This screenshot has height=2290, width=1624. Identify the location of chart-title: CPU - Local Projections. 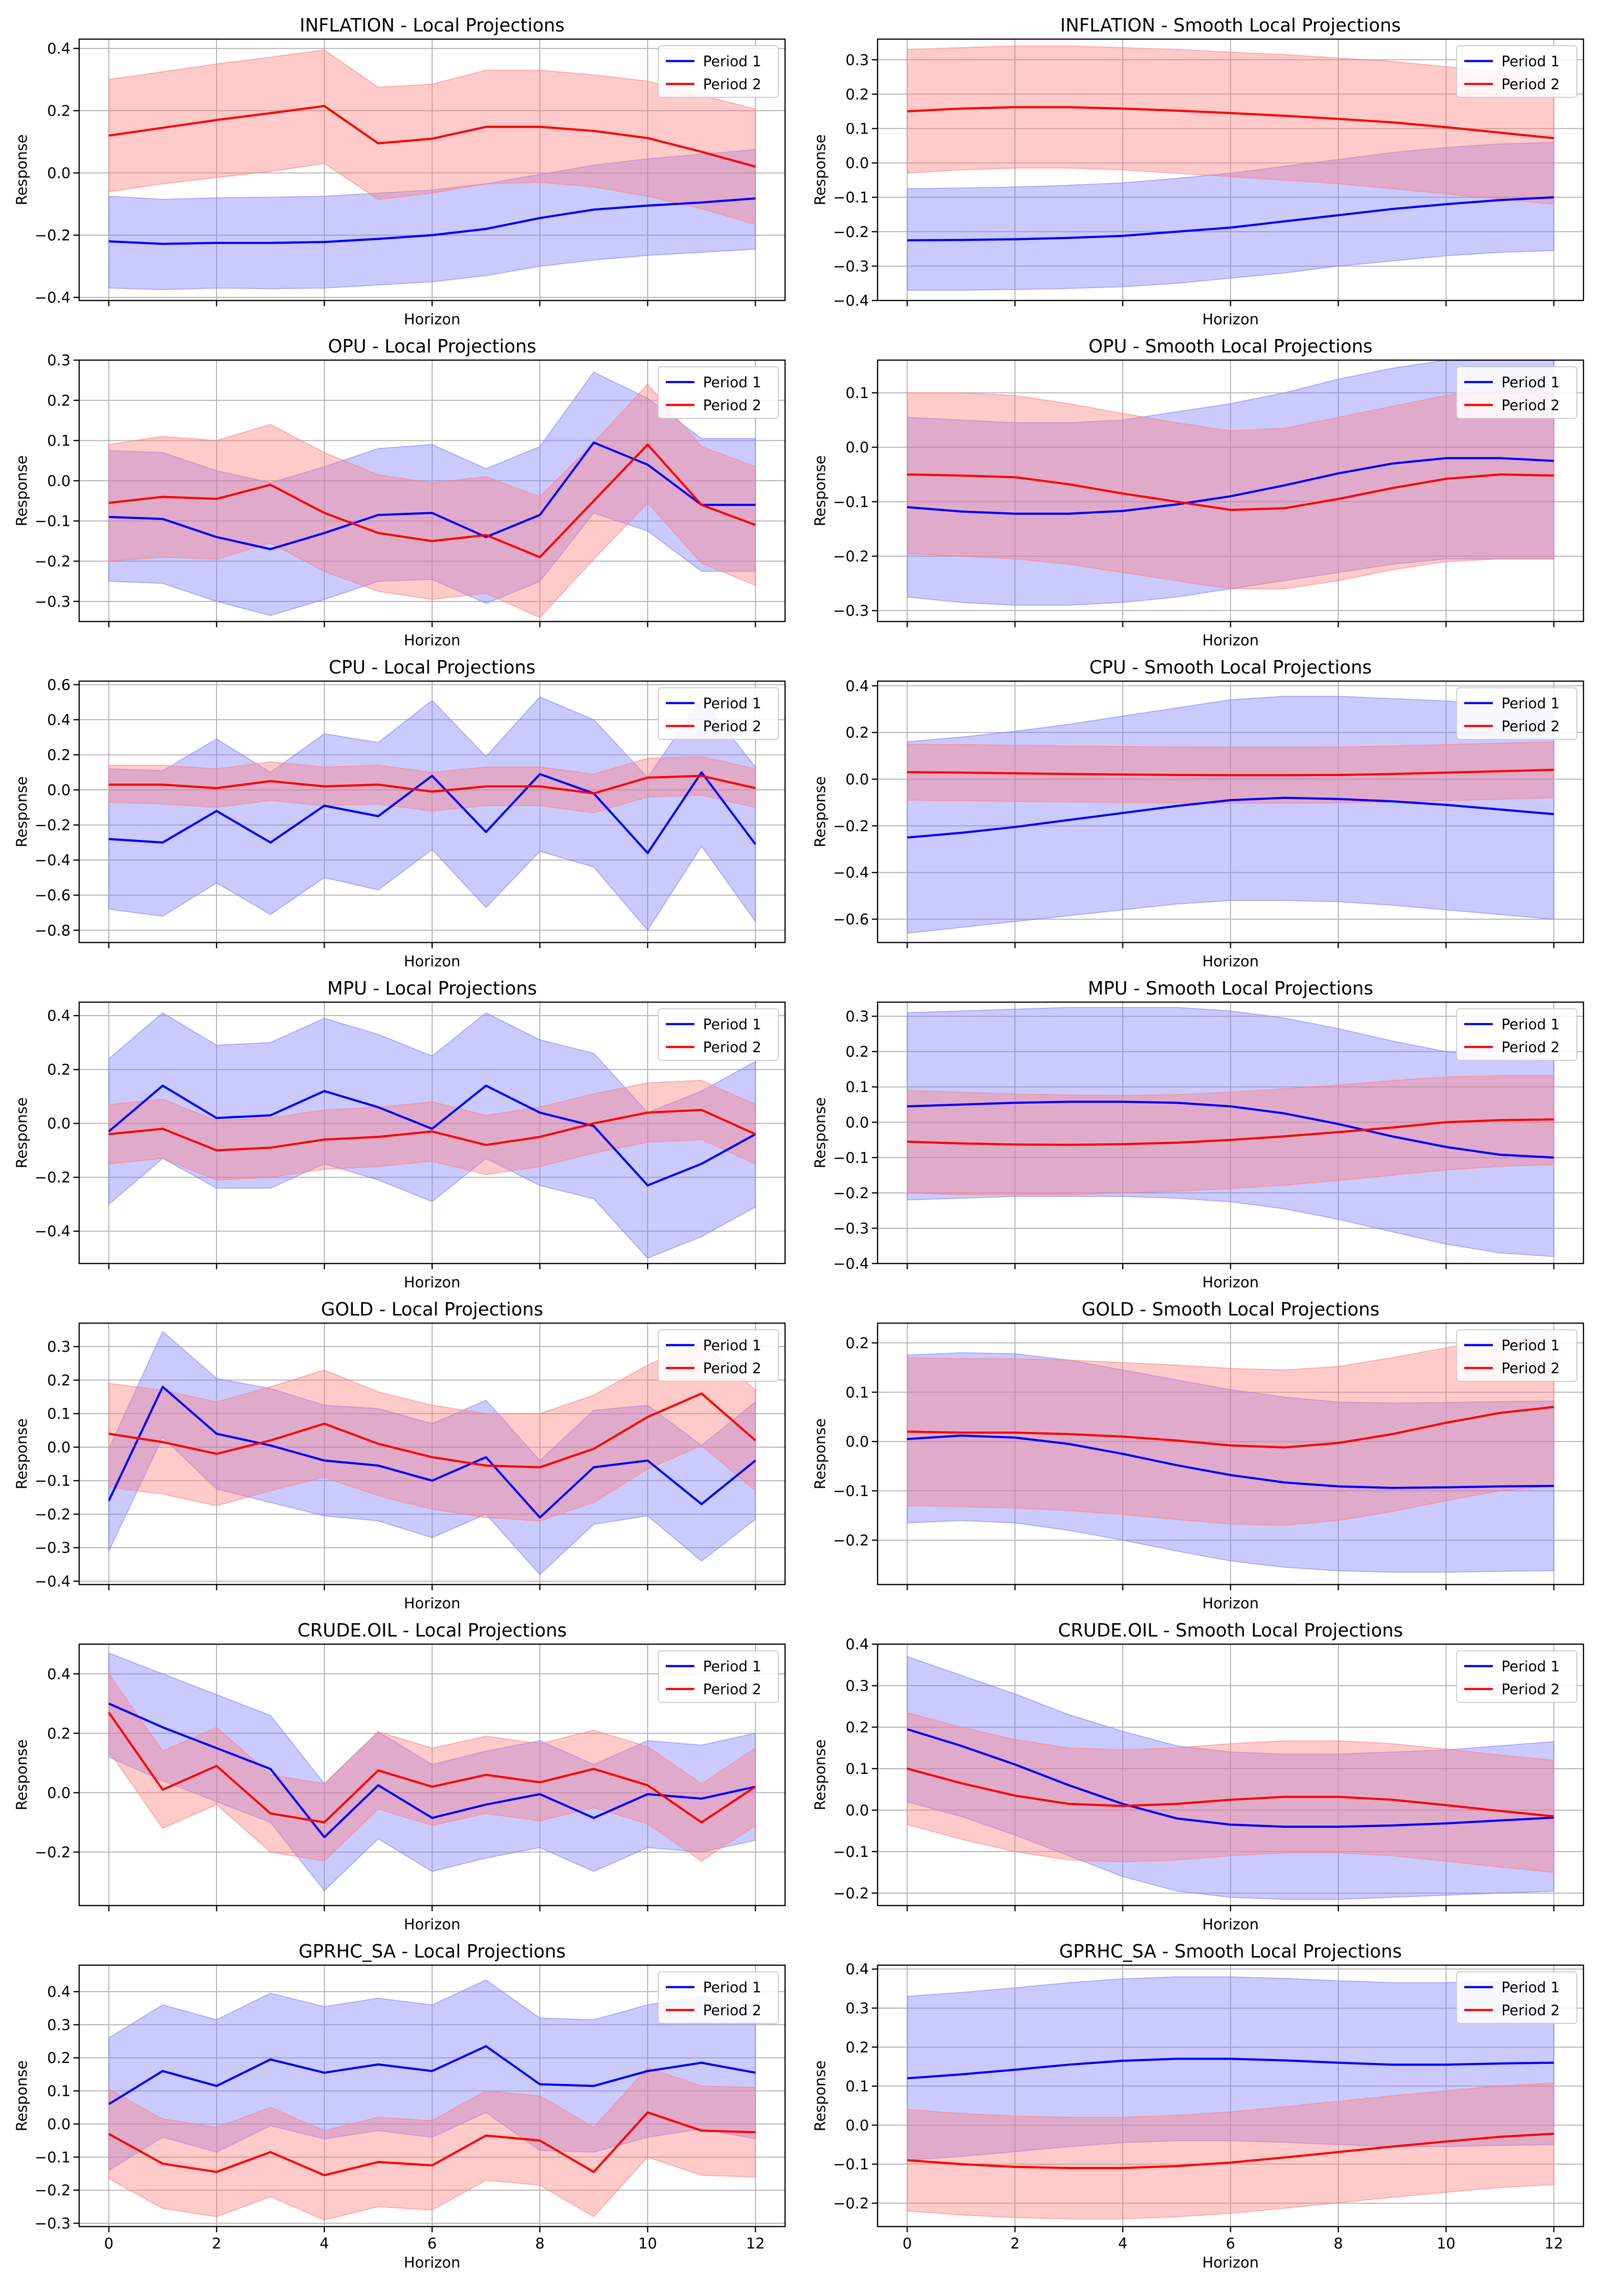
(432, 667).